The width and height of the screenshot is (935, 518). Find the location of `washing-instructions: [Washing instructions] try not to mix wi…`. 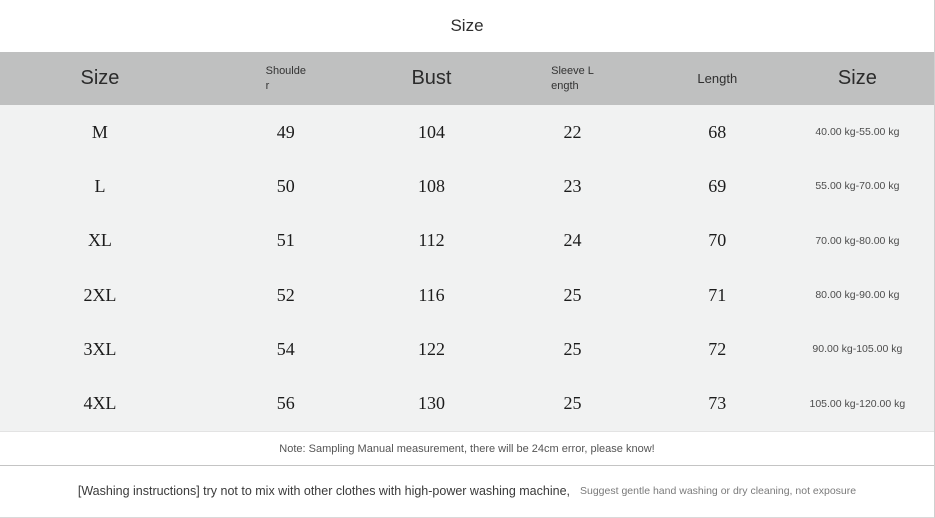

washing-instructions: [Washing instructions] try not to mix wi… is located at coordinates (467, 490).